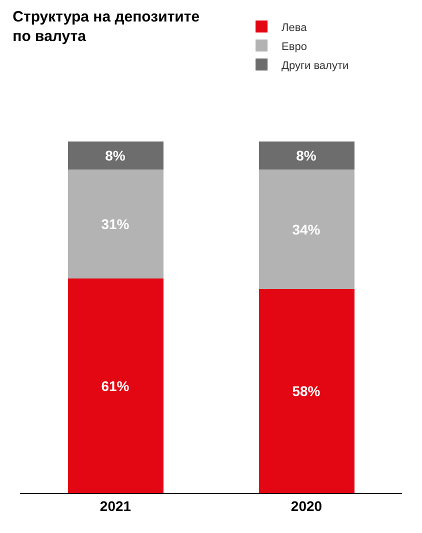  Describe the element at coordinates (315, 66) in the screenshot. I see `legend-label: Други валути` at that location.